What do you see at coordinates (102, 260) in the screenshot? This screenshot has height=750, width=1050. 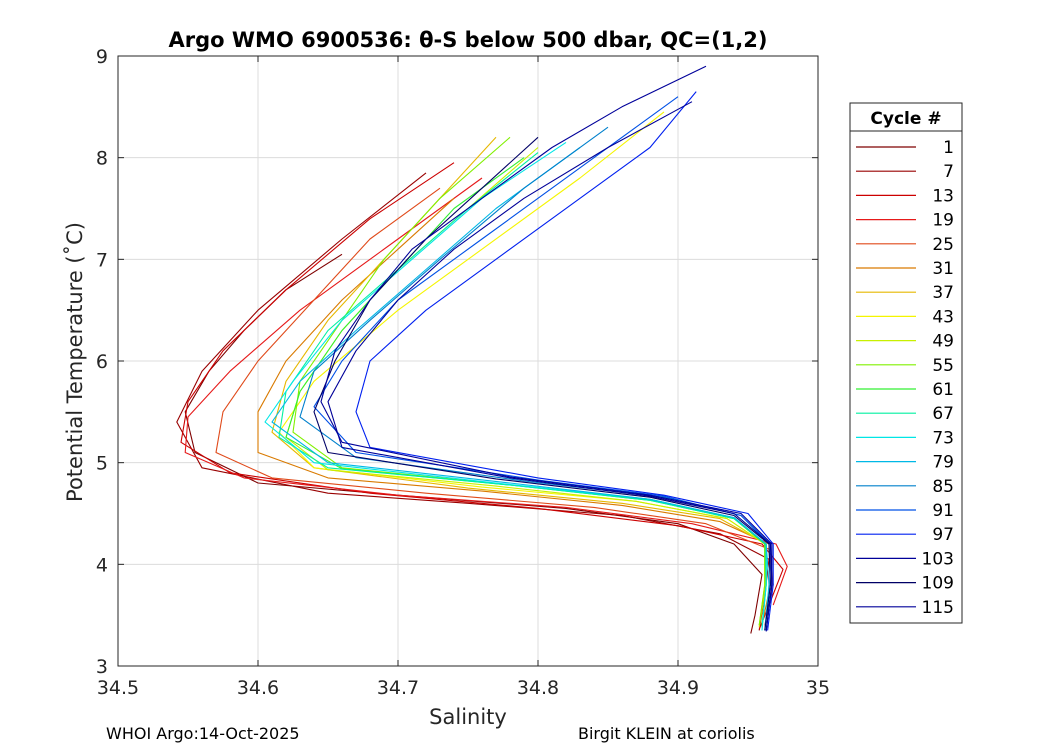 I see `y-tick-label: 7` at bounding box center [102, 260].